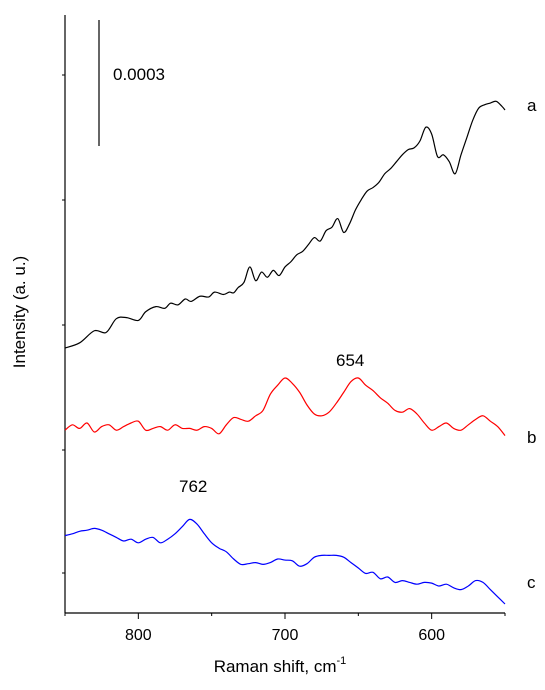 The height and width of the screenshot is (690, 545). I want to click on peak-label-654: 654, so click(350, 360).